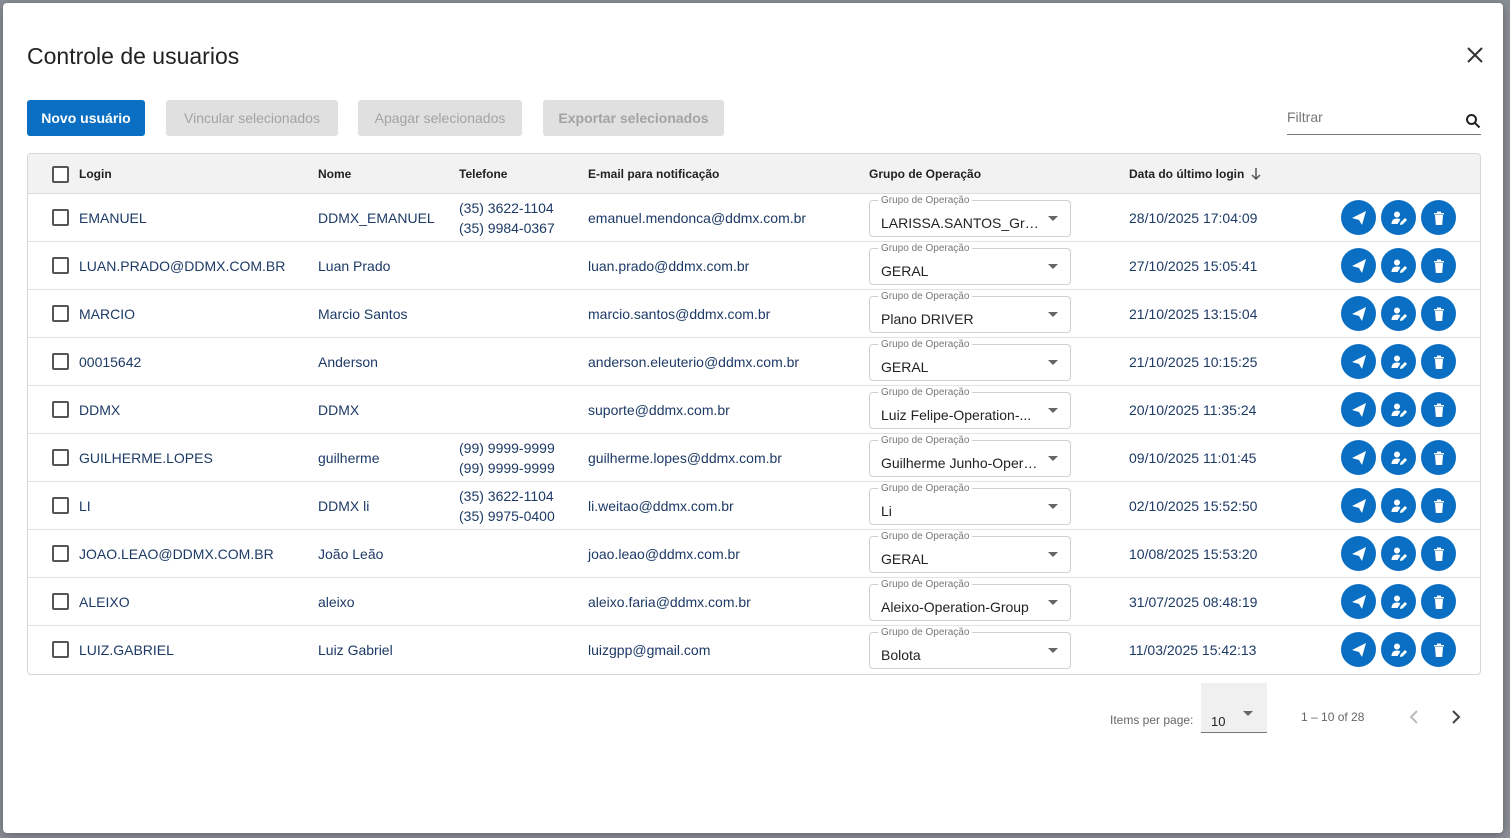  Describe the element at coordinates (664, 554) in the screenshot. I see `email-cell: joao.leao@ddmx.com.br` at that location.